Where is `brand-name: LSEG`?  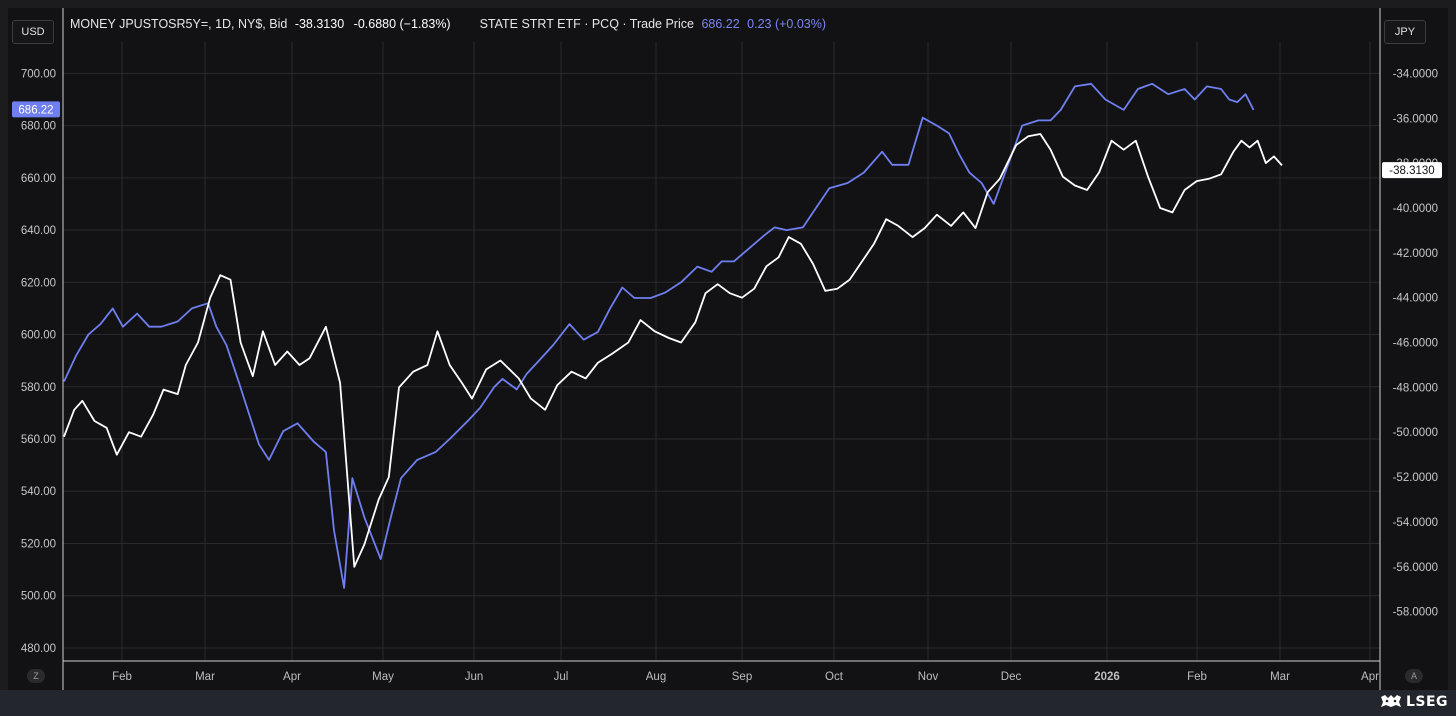
brand-name: LSEG is located at coordinates (1426, 702).